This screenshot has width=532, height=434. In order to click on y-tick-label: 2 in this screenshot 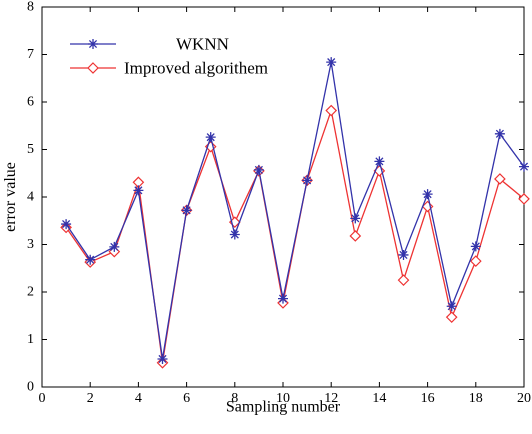, I will do `click(30, 292)`.